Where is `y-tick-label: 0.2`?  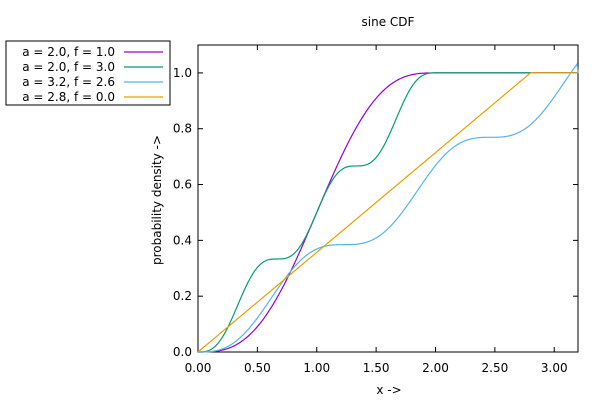
y-tick-label: 0.2 is located at coordinates (182, 296).